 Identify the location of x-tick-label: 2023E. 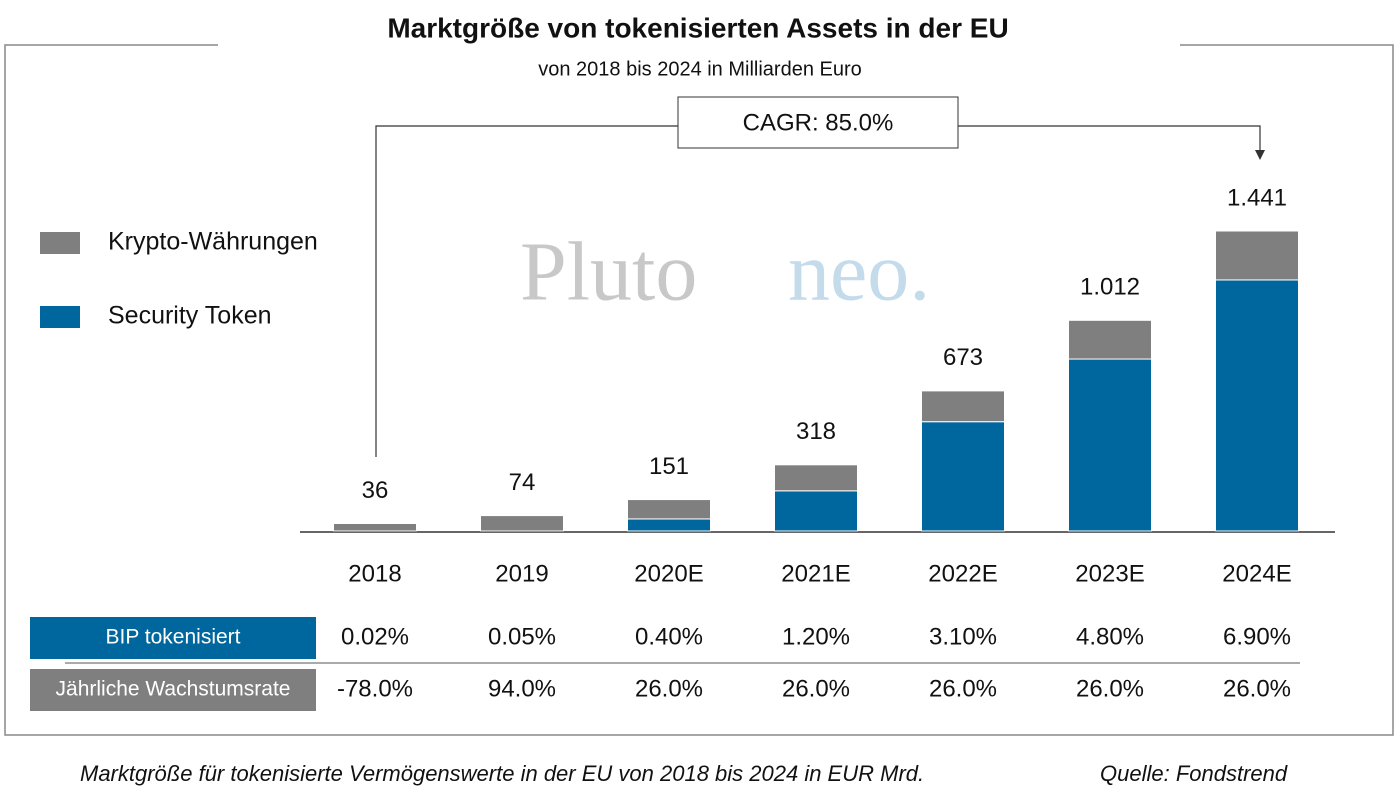
(1109, 573).